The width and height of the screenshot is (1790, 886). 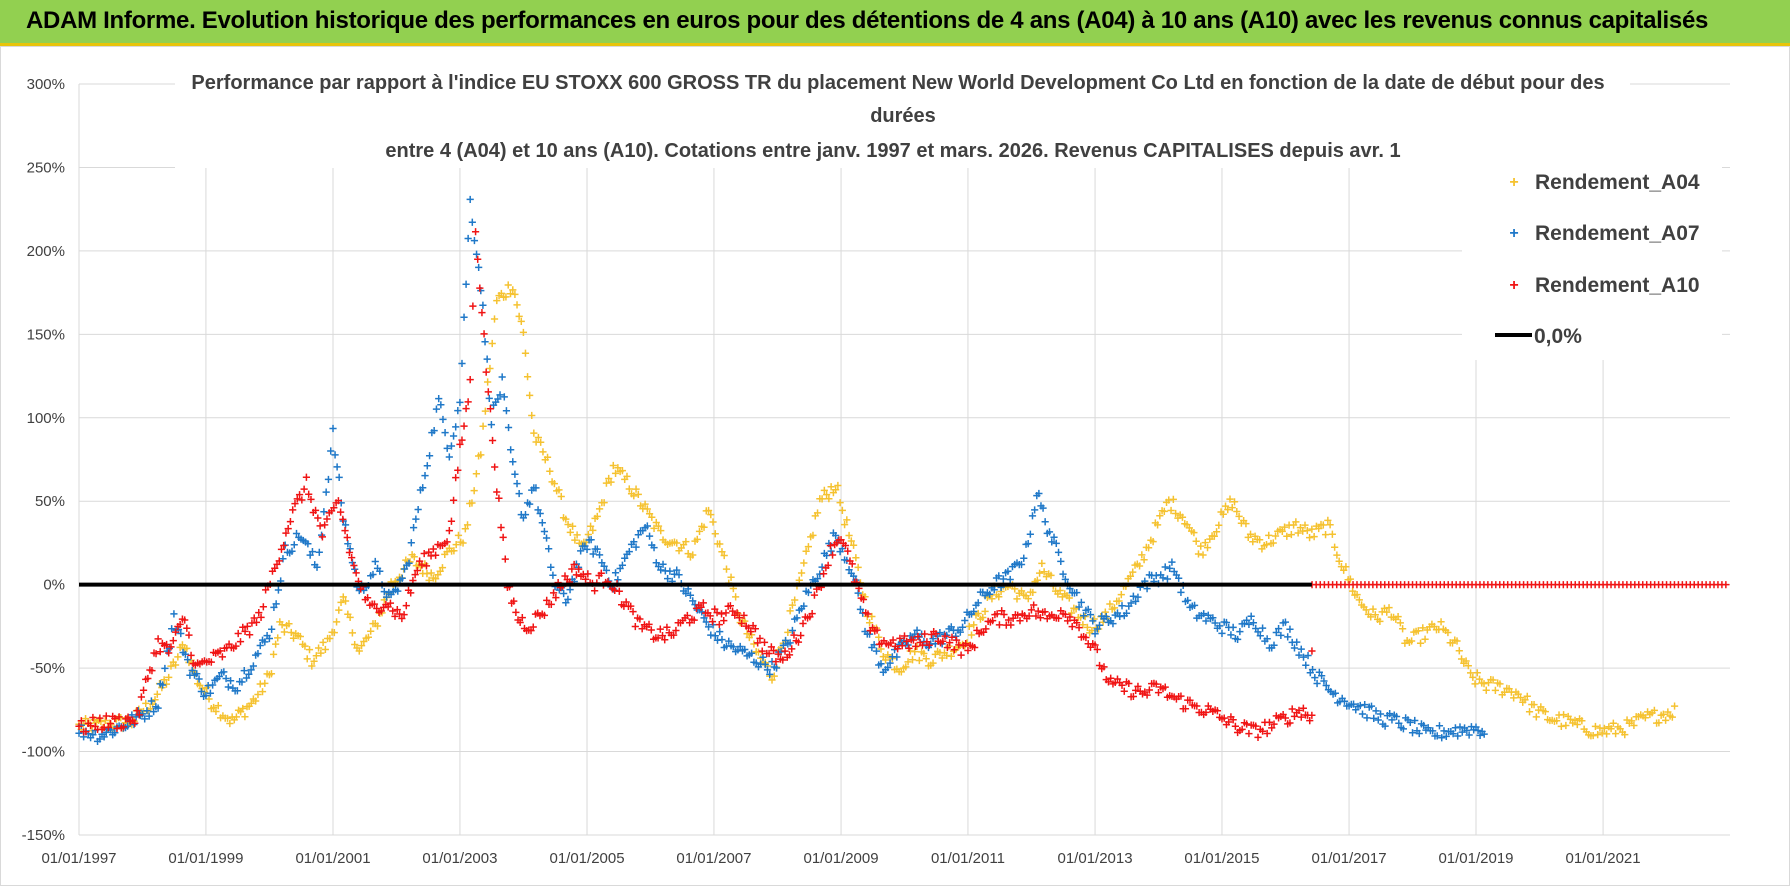 What do you see at coordinates (46, 334) in the screenshot?
I see `y-tick-label: 150%` at bounding box center [46, 334].